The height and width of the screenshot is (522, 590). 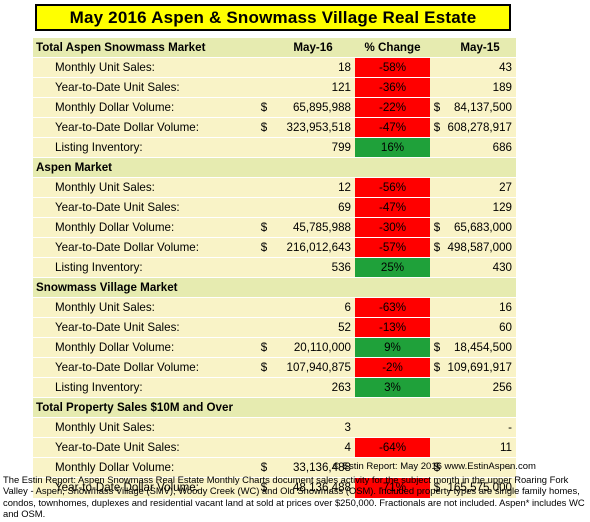 What do you see at coordinates (274, 167) in the screenshot?
I see `section-header-row: Aspen Market` at bounding box center [274, 167].